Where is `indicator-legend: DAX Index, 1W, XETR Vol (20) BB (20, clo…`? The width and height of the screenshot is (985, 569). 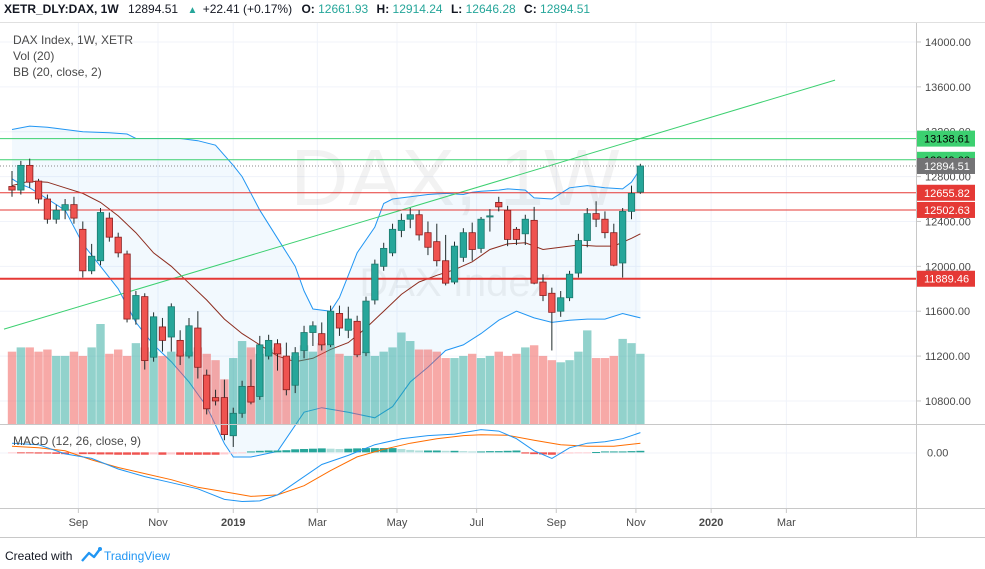 indicator-legend: DAX Index, 1W, XETR Vol (20) BB (20, clo… is located at coordinates (77, 240).